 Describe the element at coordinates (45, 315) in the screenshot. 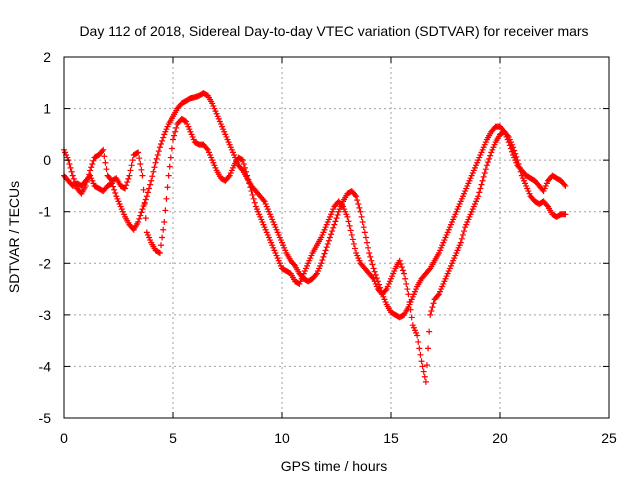

I see `y-tick-label: -3` at that location.